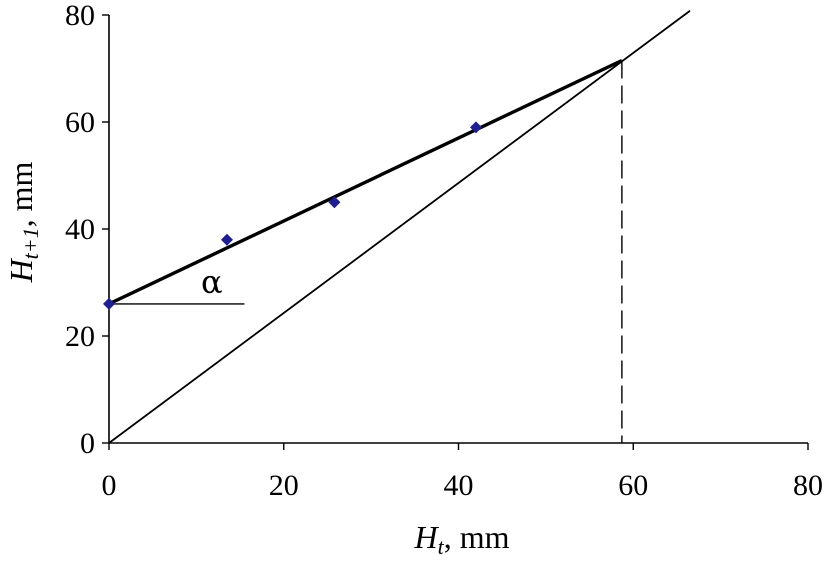 Image resolution: width=827 pixels, height=569 pixels. Describe the element at coordinates (109, 485) in the screenshot. I see `x-tick-label: 0` at that location.